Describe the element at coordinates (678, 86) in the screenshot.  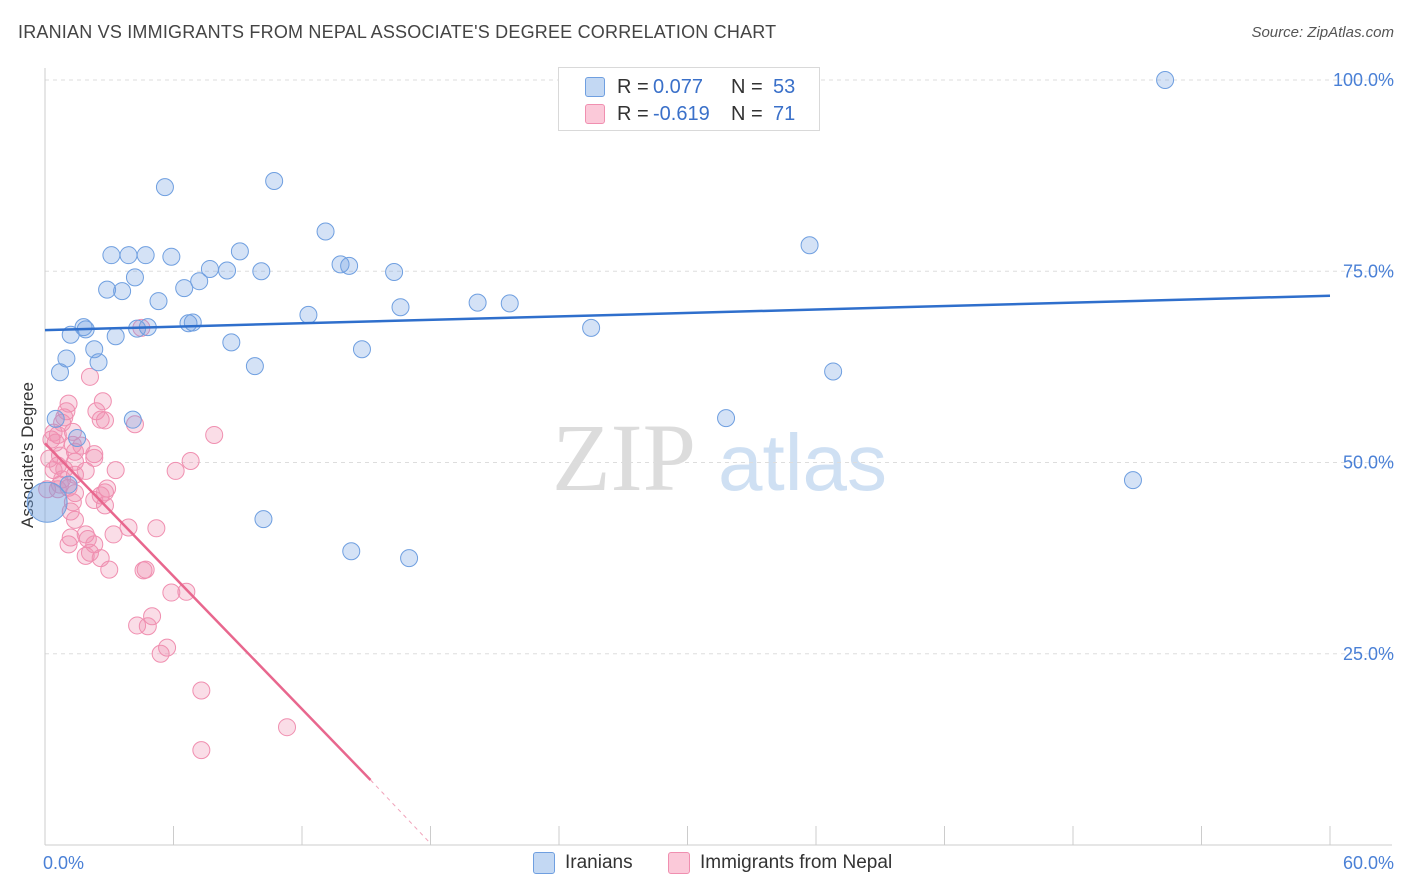
I see `r-value: 0.077` at that location.